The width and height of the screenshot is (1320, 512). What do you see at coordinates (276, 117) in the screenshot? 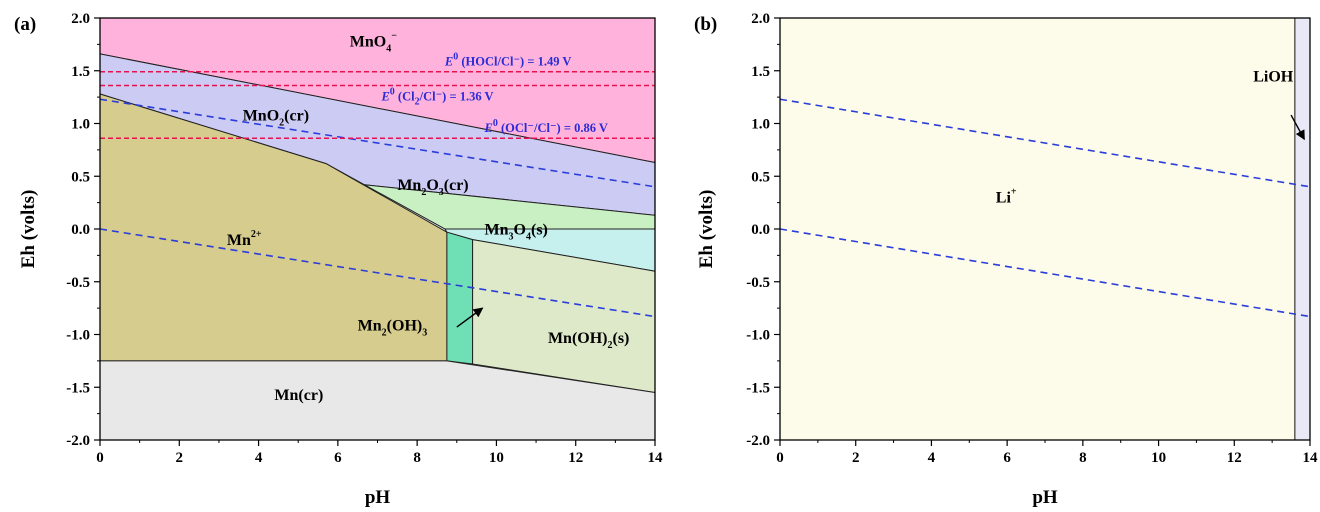
I see `region-label-mno2-cr-: MnO2(cr)` at bounding box center [276, 117].